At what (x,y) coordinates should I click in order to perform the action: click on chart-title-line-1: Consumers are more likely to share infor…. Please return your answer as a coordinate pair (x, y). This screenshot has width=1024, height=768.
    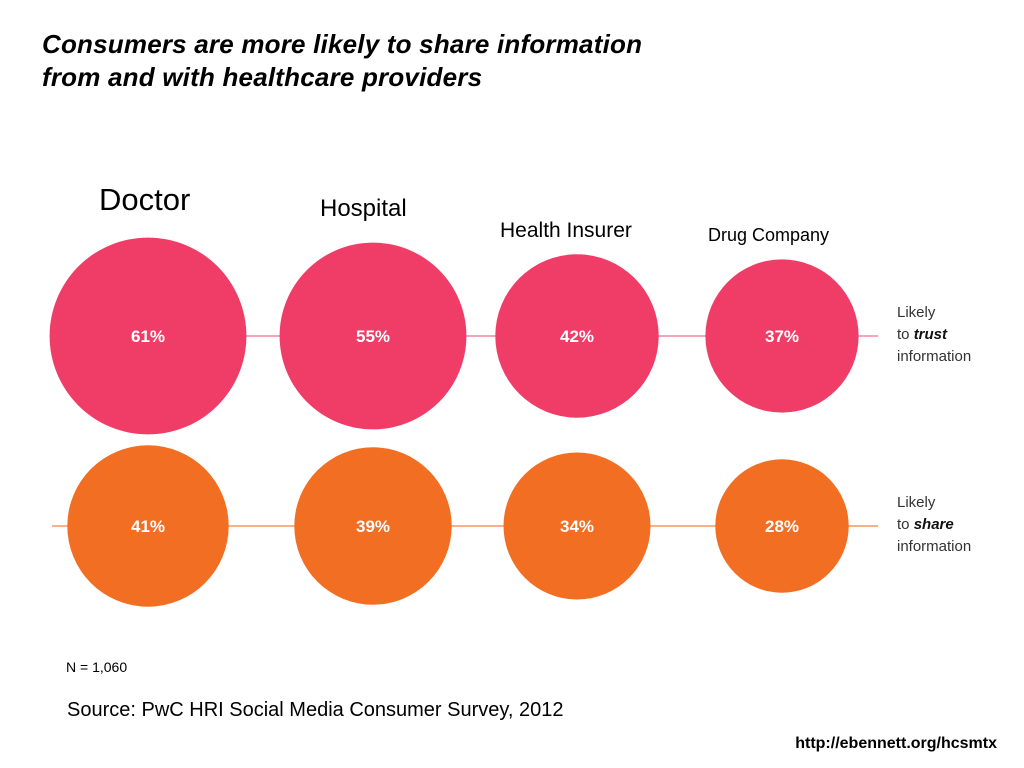
    Looking at the image, I should click on (342, 44).